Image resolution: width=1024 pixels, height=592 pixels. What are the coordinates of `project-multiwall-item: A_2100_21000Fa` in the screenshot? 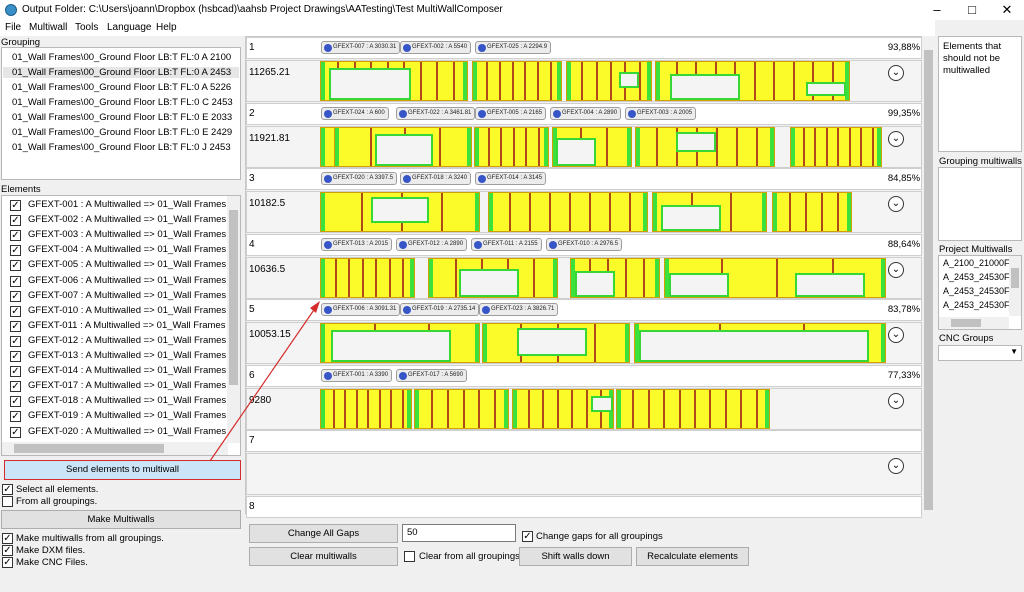 It's located at (979, 263).